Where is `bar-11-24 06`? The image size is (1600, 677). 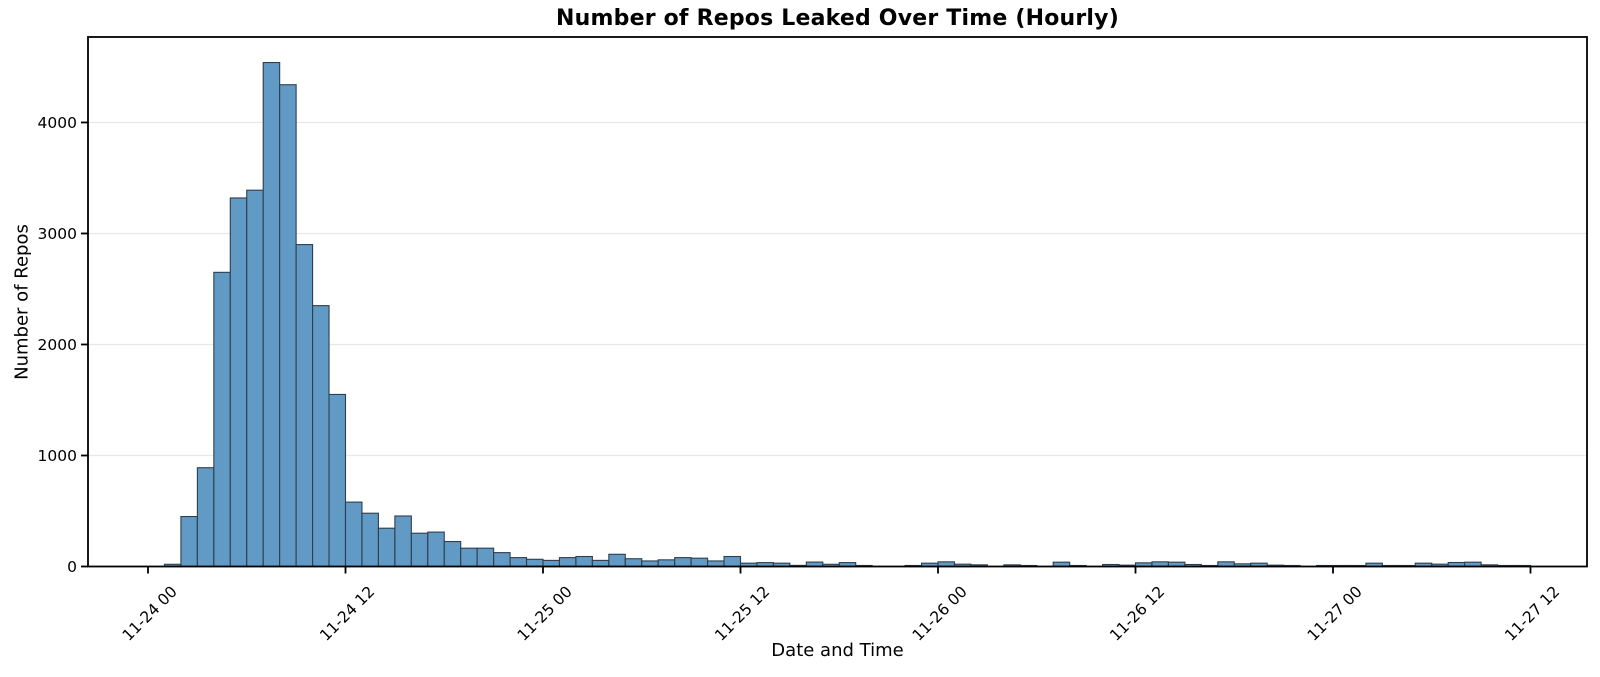 bar-11-24 06 is located at coordinates (255, 378).